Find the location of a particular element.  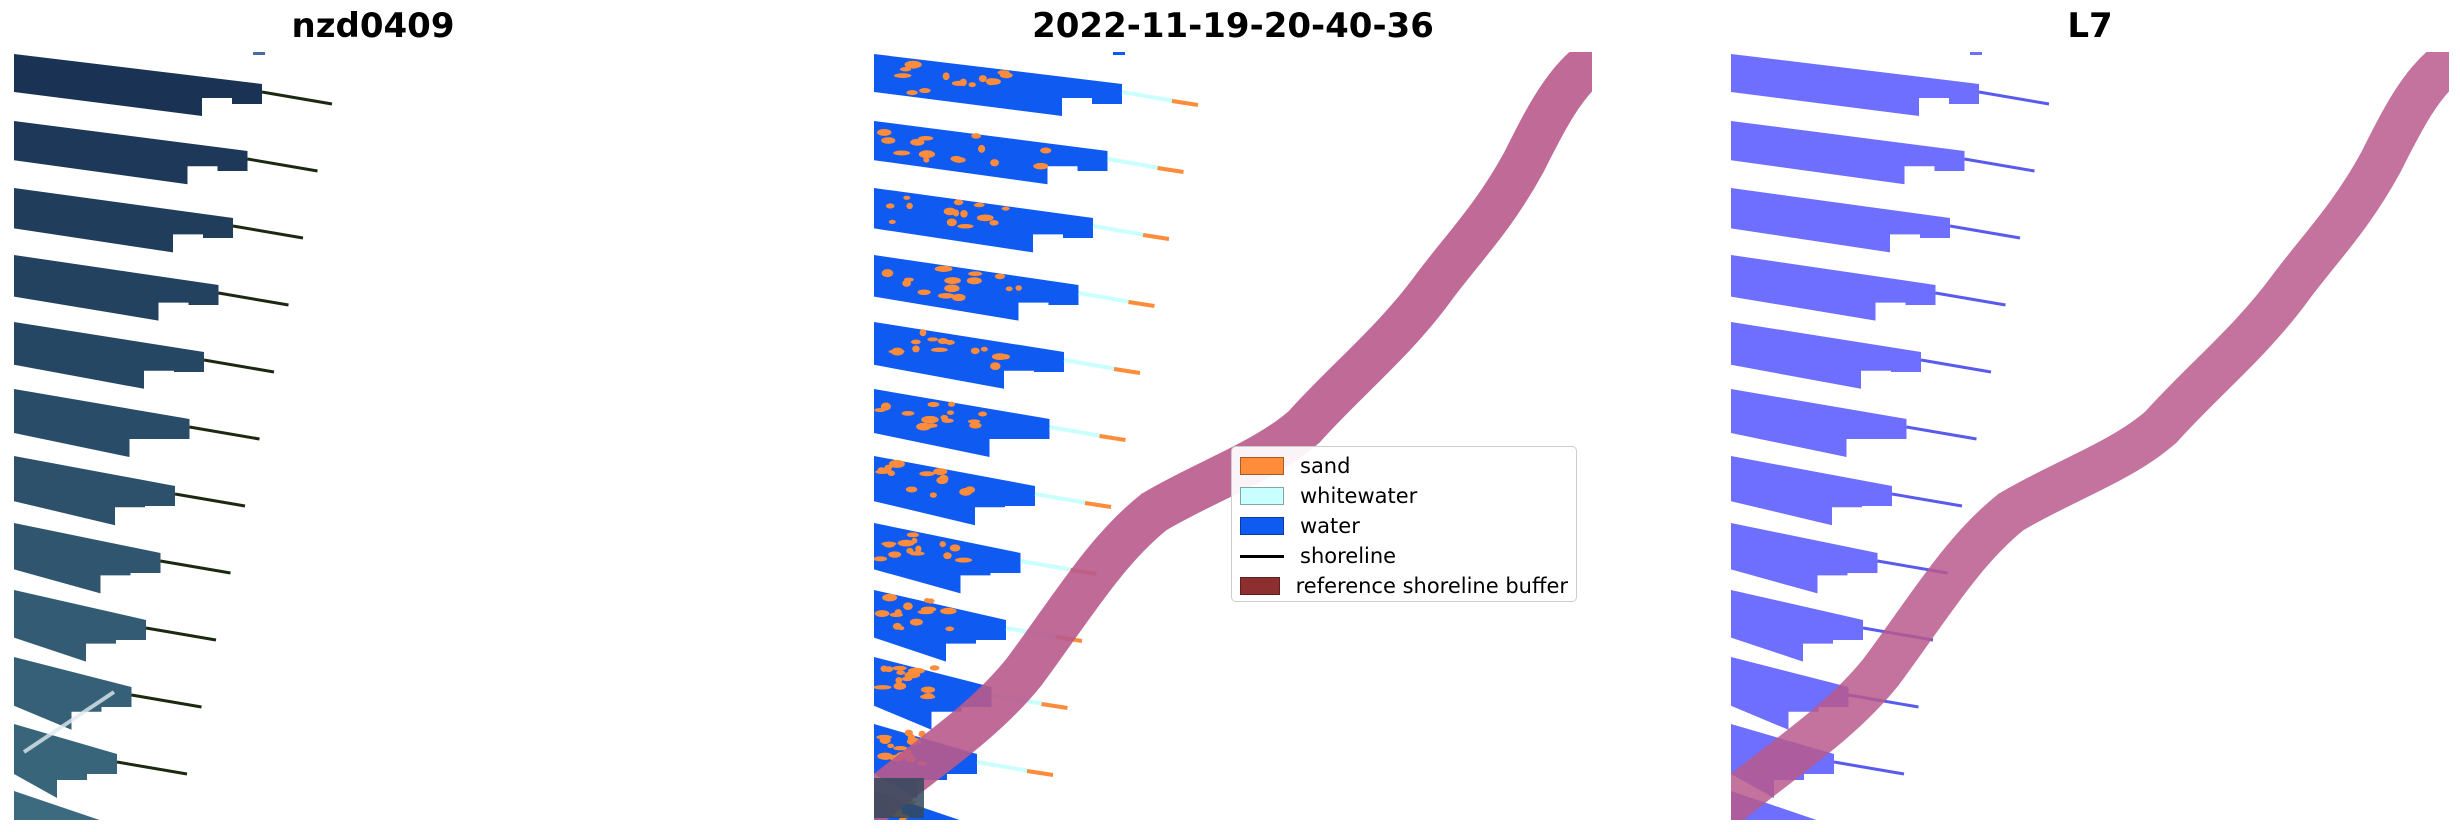

legend-item-shoreline: shoreline is located at coordinates (1404, 556).